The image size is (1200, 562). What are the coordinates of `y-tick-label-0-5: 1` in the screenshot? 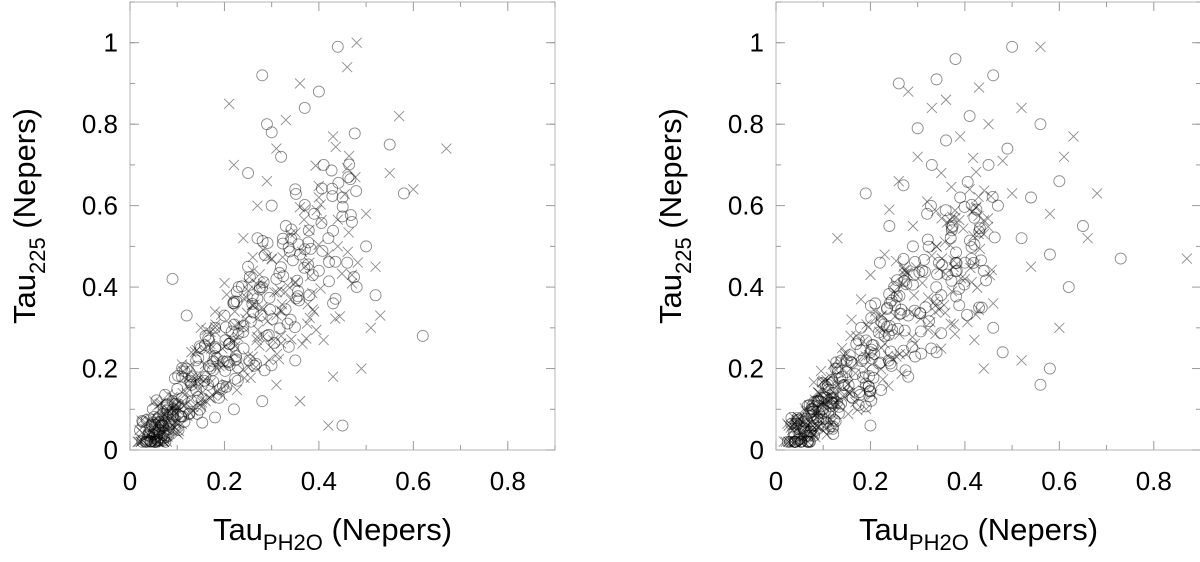 It's located at (111, 43).